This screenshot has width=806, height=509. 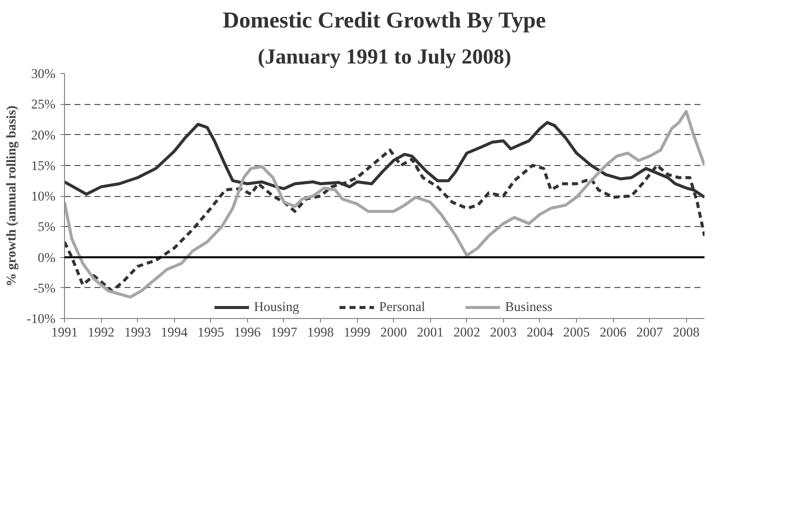 What do you see at coordinates (248, 332) in the screenshot?
I see `x-tick-label: 1996` at bounding box center [248, 332].